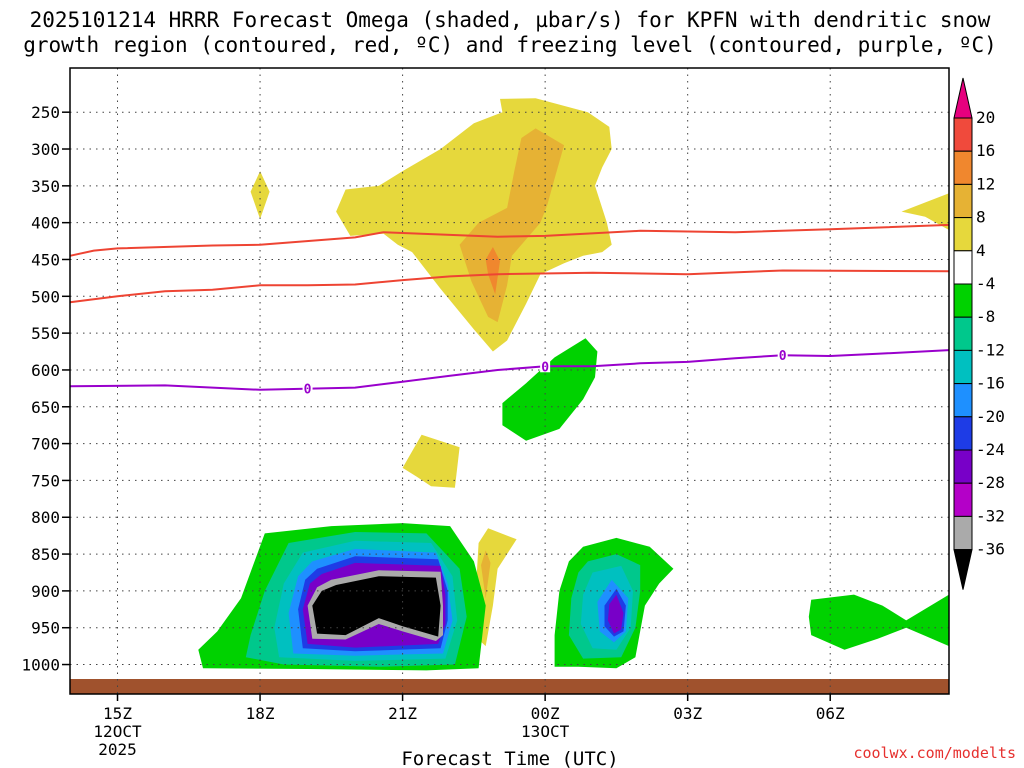  I want to click on y-tick-label: 500, so click(45, 296).